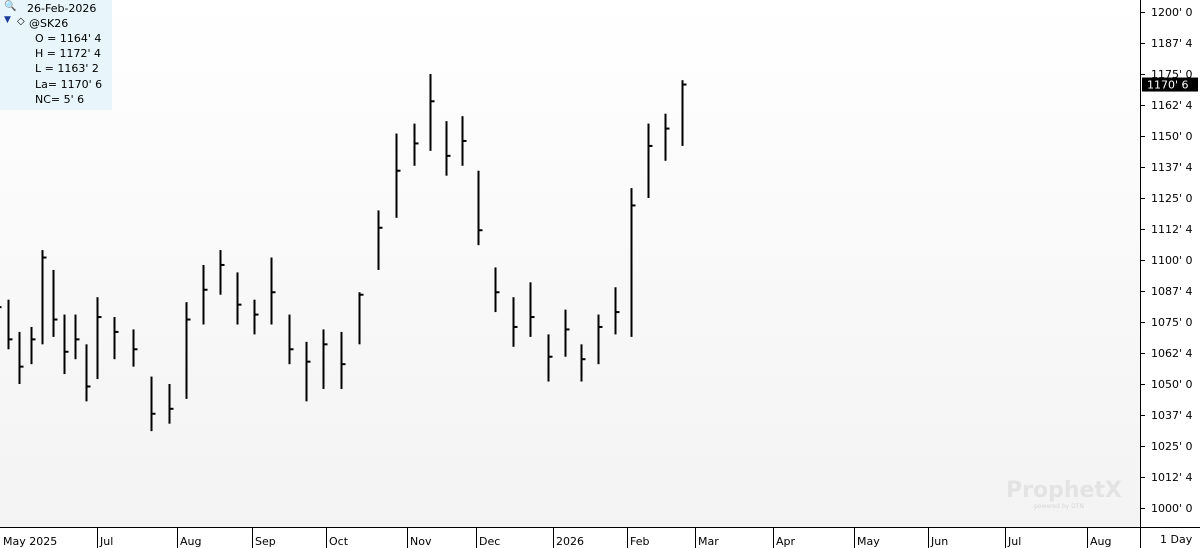 This screenshot has width=1200, height=548. What do you see at coordinates (1172, 229) in the screenshot?
I see `y-tick-label: 1112' 4` at bounding box center [1172, 229].